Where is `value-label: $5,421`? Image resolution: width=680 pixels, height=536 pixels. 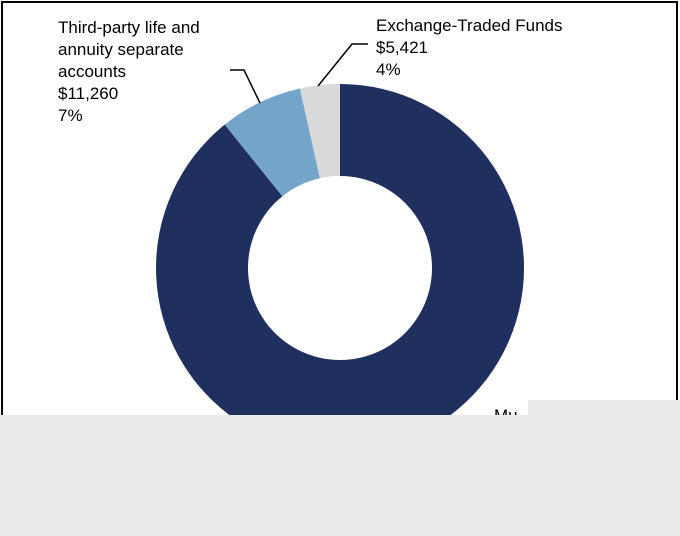
value-label: $5,421 is located at coordinates (402, 47).